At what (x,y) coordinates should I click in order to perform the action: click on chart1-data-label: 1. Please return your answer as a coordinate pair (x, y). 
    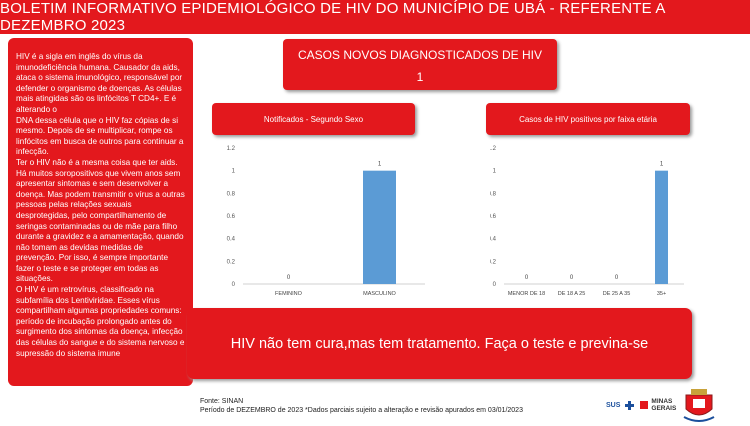
    Looking at the image, I should click on (662, 165).